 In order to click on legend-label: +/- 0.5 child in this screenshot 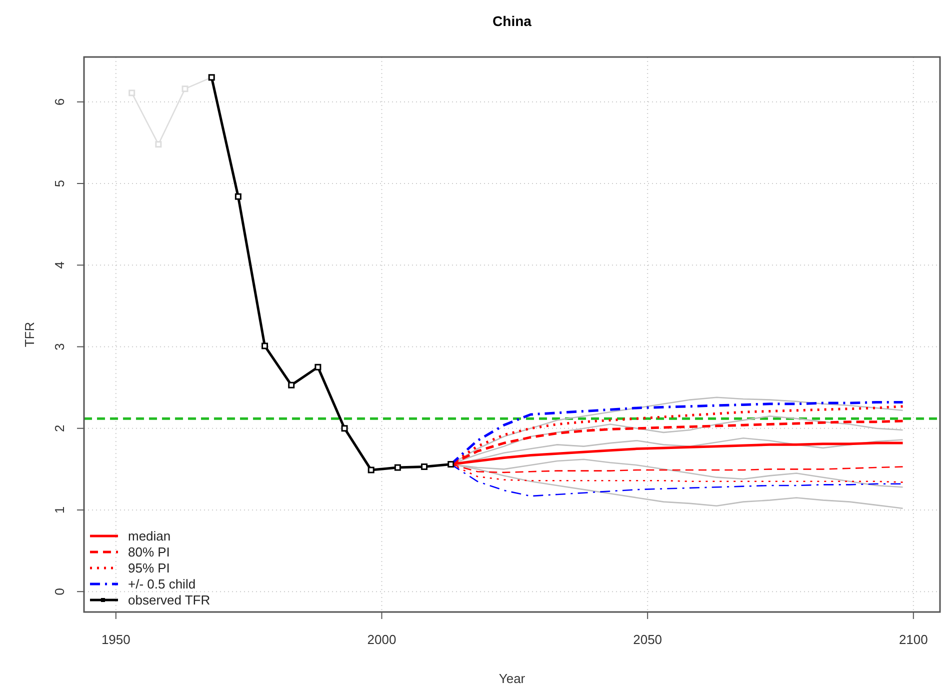, I will do `click(162, 584)`.